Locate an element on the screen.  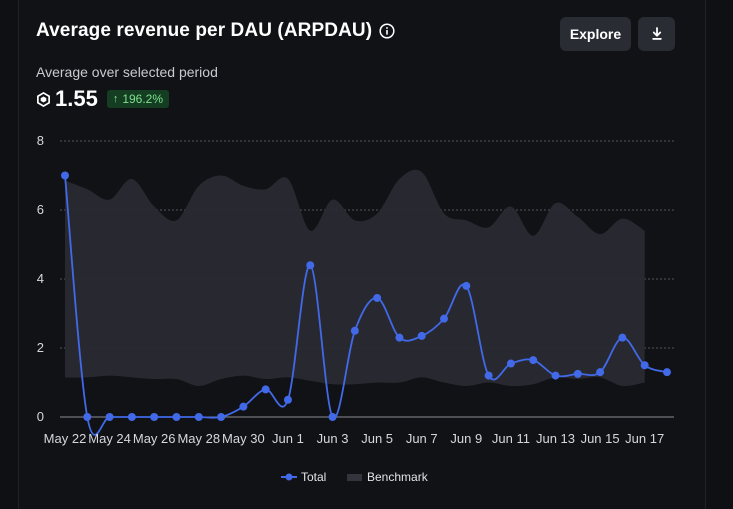
robux-icon is located at coordinates (43, 99).